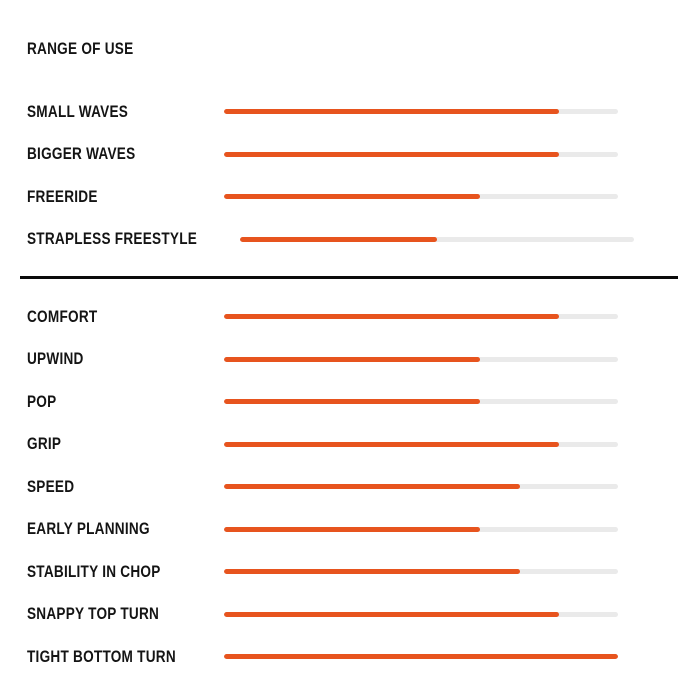  I want to click on rating-row: TIGHT BOTTOM TURN, so click(350, 657).